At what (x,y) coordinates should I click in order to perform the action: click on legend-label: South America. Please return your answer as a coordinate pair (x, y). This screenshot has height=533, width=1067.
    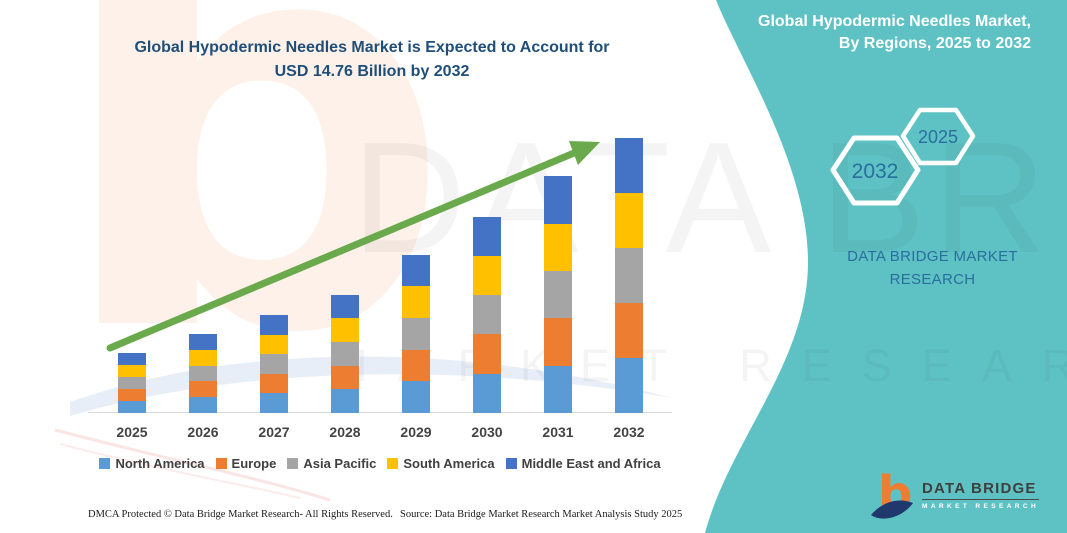
    Looking at the image, I should click on (449, 463).